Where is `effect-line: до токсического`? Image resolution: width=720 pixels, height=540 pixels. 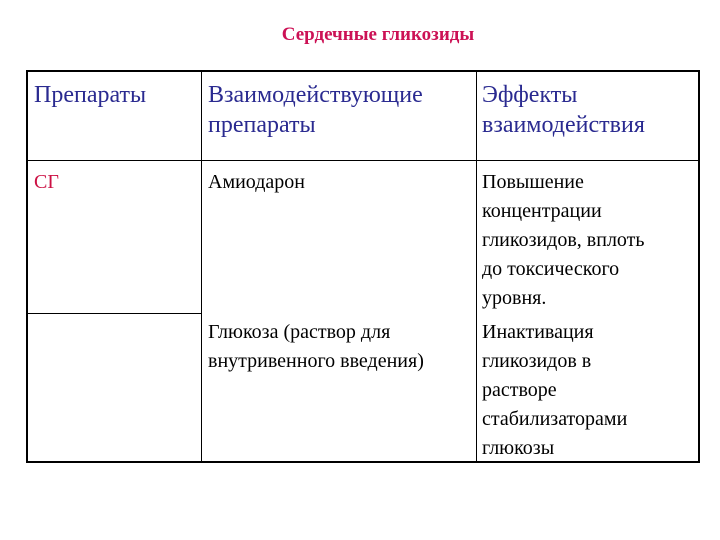
effect-line: до токсического is located at coordinates (551, 269).